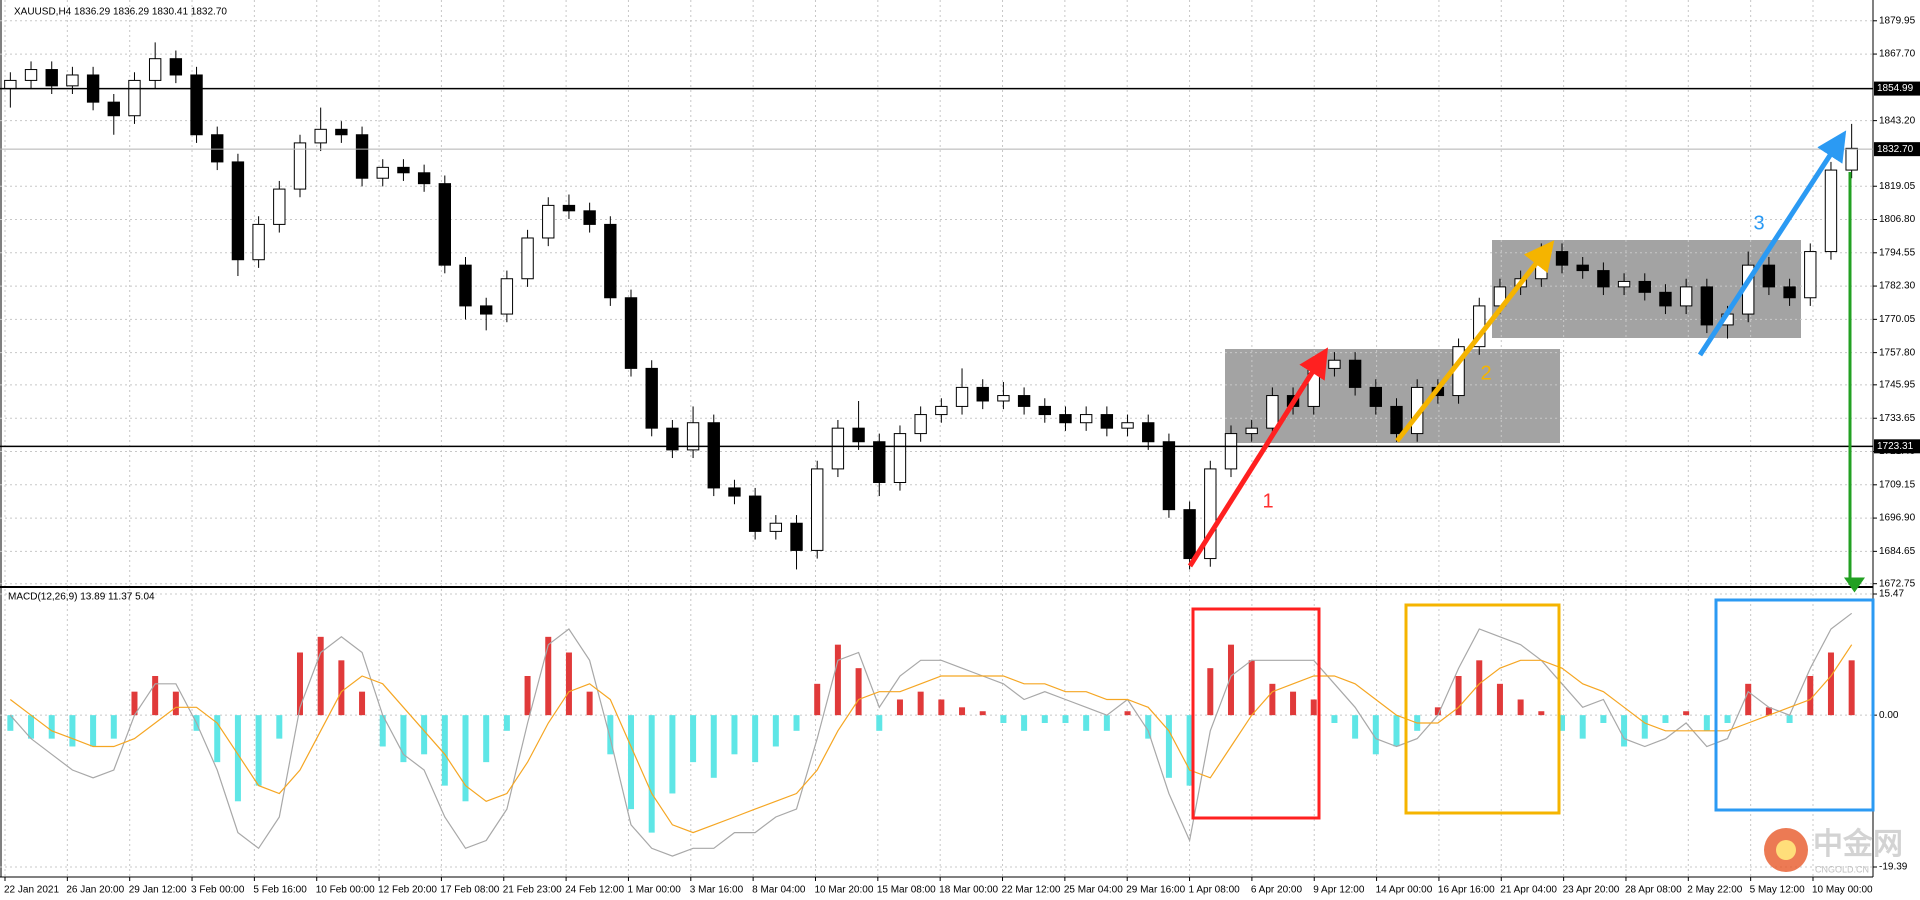 The width and height of the screenshot is (1920, 900). Describe the element at coordinates (218, 890) in the screenshot. I see `x-tick-label: 3 Feb 00:00` at that location.